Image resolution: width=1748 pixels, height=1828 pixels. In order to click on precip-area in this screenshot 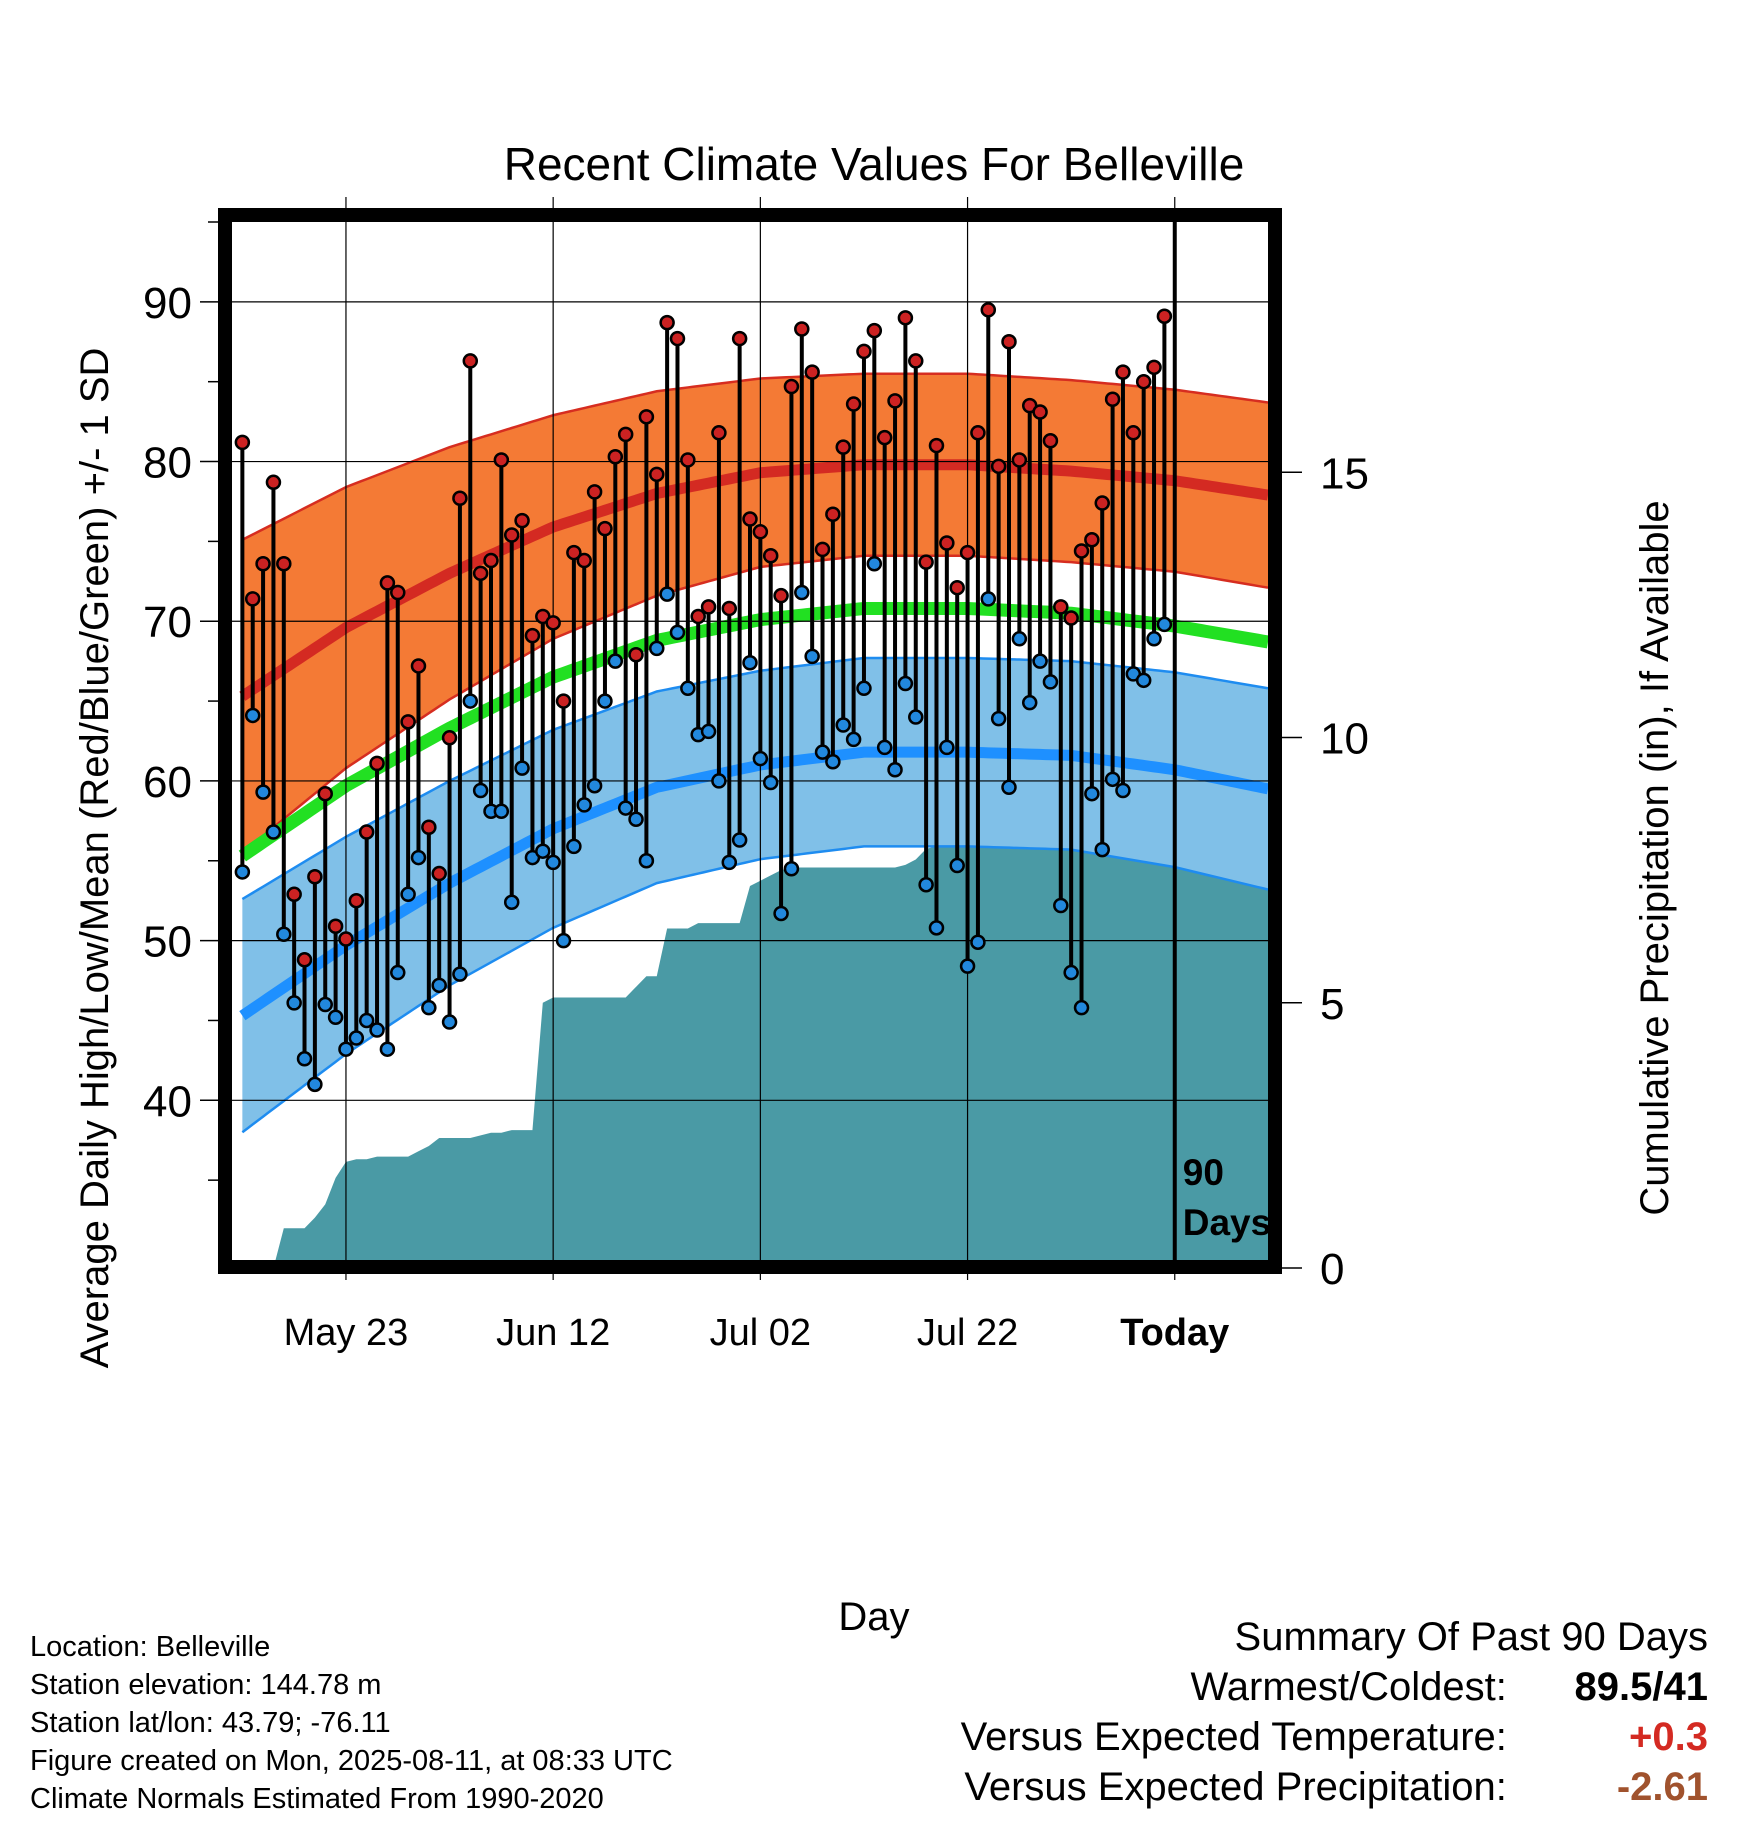, I will do `click(771, 1023)`.